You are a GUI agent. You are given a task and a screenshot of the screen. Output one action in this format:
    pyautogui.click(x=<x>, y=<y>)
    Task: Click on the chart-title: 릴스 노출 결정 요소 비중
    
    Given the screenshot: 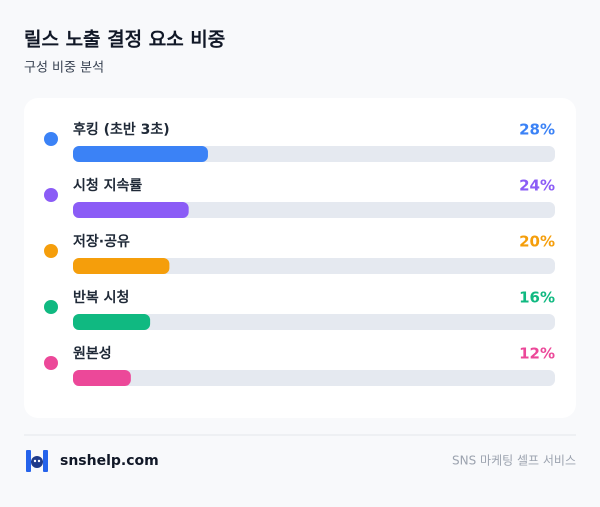 What is the action you would take?
    pyautogui.click(x=124, y=40)
    